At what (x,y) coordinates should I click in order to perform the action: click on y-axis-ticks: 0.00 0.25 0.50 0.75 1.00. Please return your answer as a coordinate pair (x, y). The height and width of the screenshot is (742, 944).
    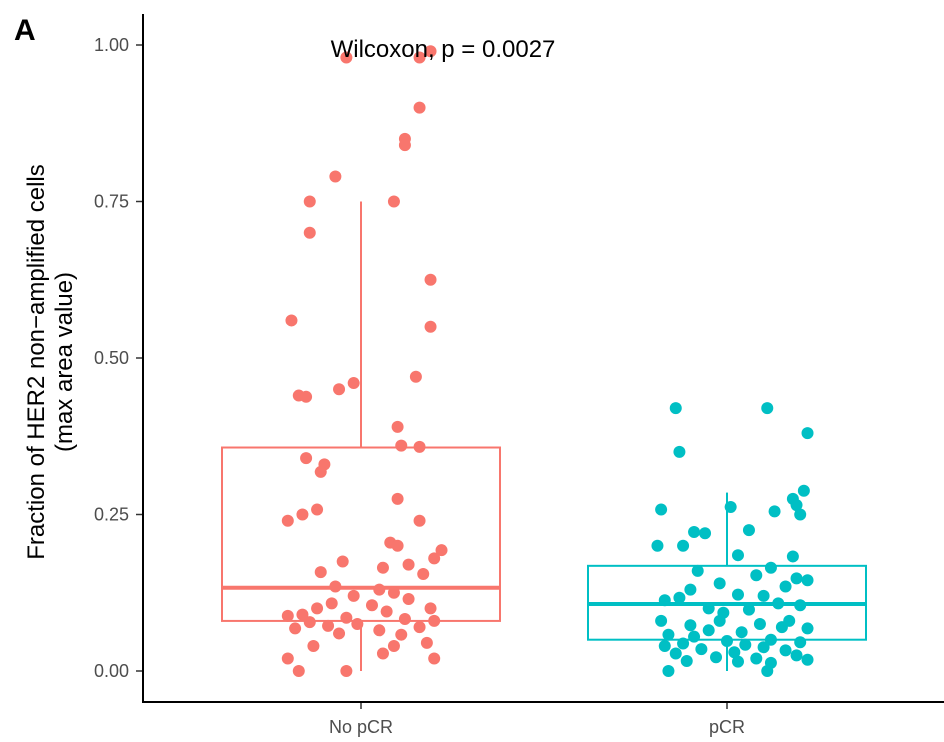
    Looking at the image, I should click on (118, 358).